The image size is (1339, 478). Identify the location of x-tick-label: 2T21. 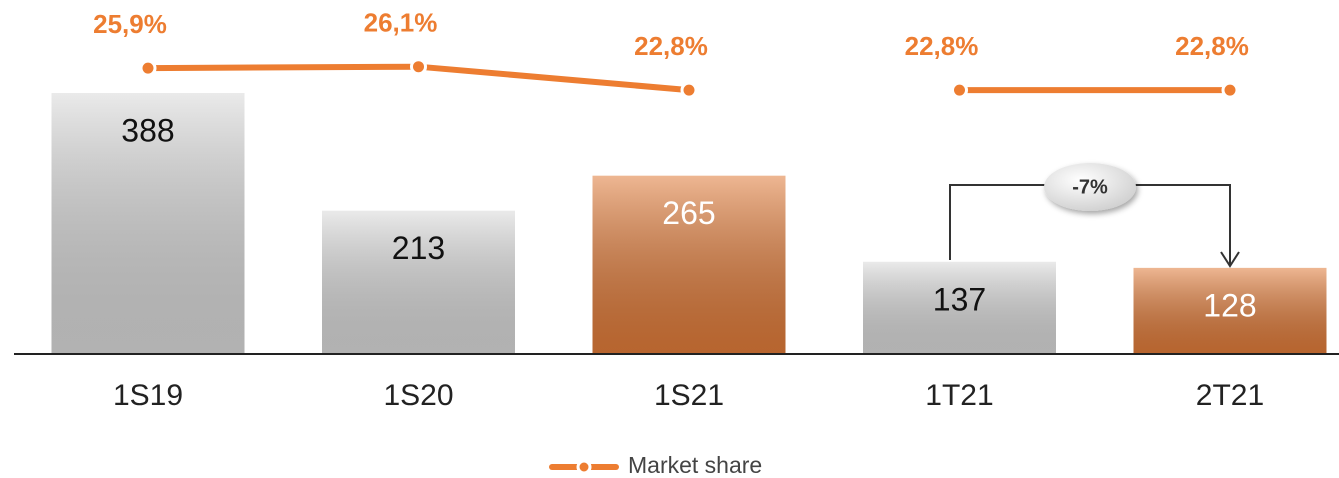
(1230, 395).